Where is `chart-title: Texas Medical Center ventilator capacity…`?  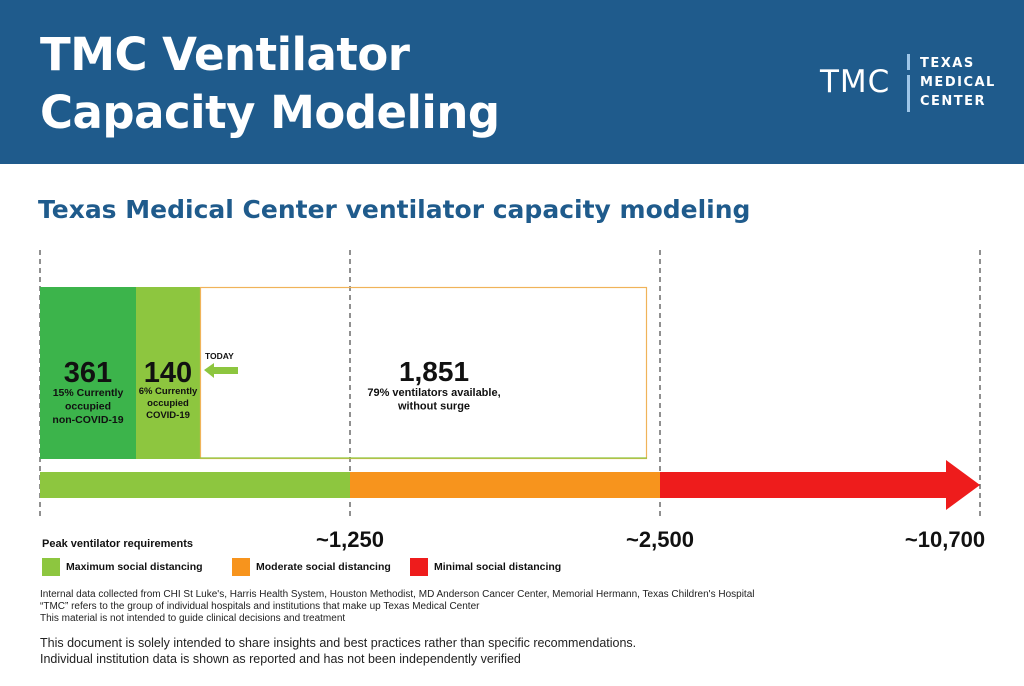
chart-title: Texas Medical Center ventilator capacity… is located at coordinates (394, 209).